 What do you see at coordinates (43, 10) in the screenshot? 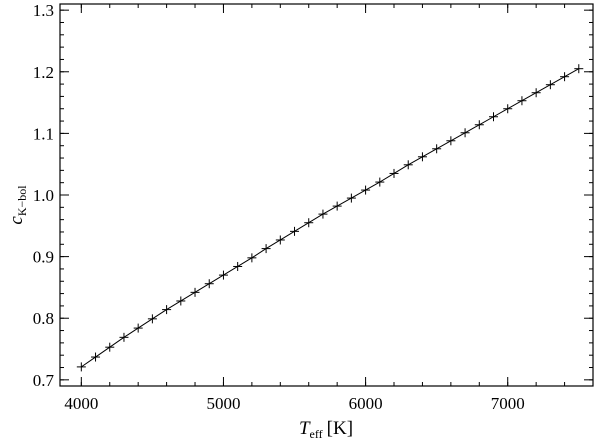
I see `y-tick-label: 1.3` at bounding box center [43, 10].